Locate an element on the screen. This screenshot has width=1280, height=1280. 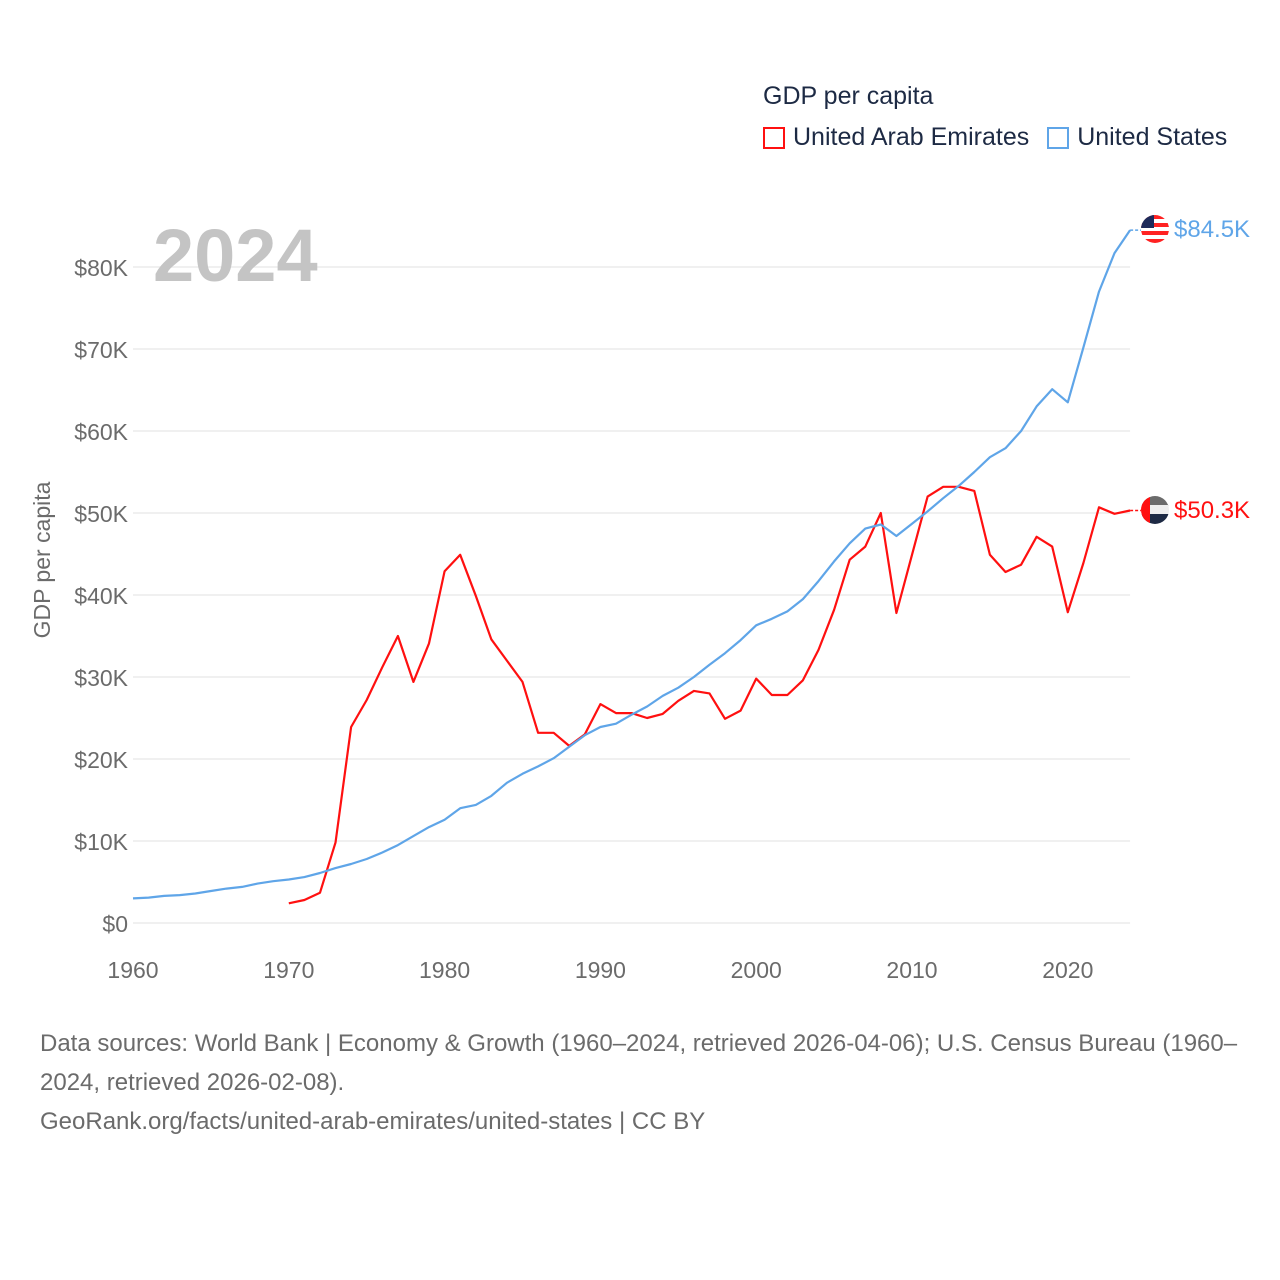
legend-label-us: United States is located at coordinates (1152, 137).